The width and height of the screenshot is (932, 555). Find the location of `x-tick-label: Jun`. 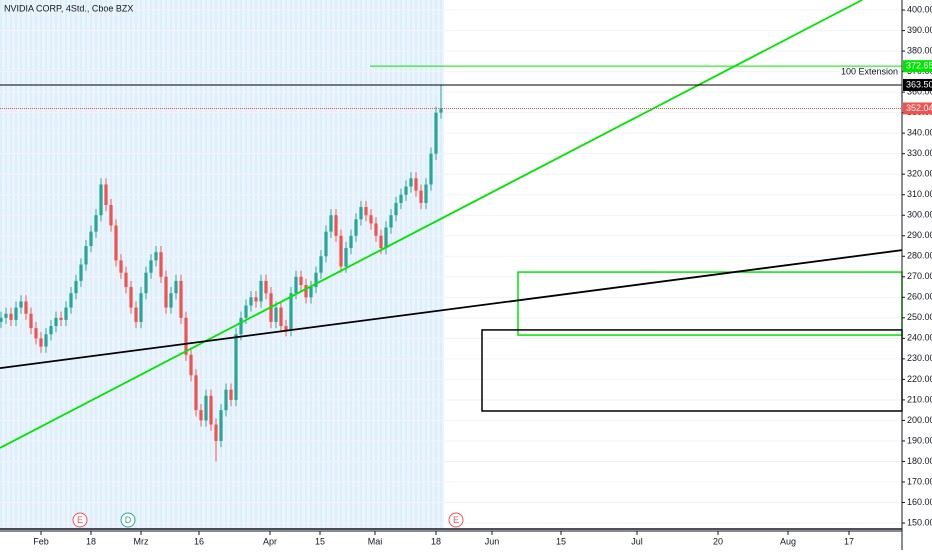

x-tick-label: Jun is located at coordinates (492, 541).